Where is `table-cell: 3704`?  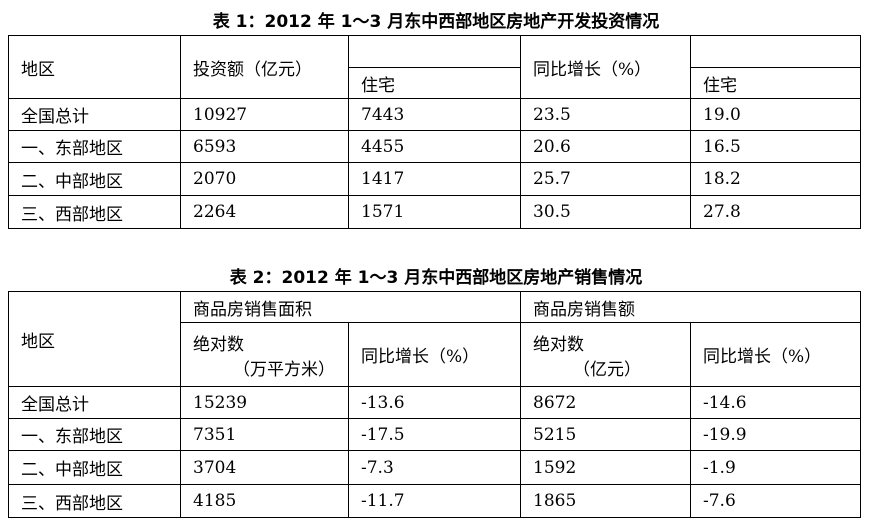 table-cell: 3704 is located at coordinates (264, 467).